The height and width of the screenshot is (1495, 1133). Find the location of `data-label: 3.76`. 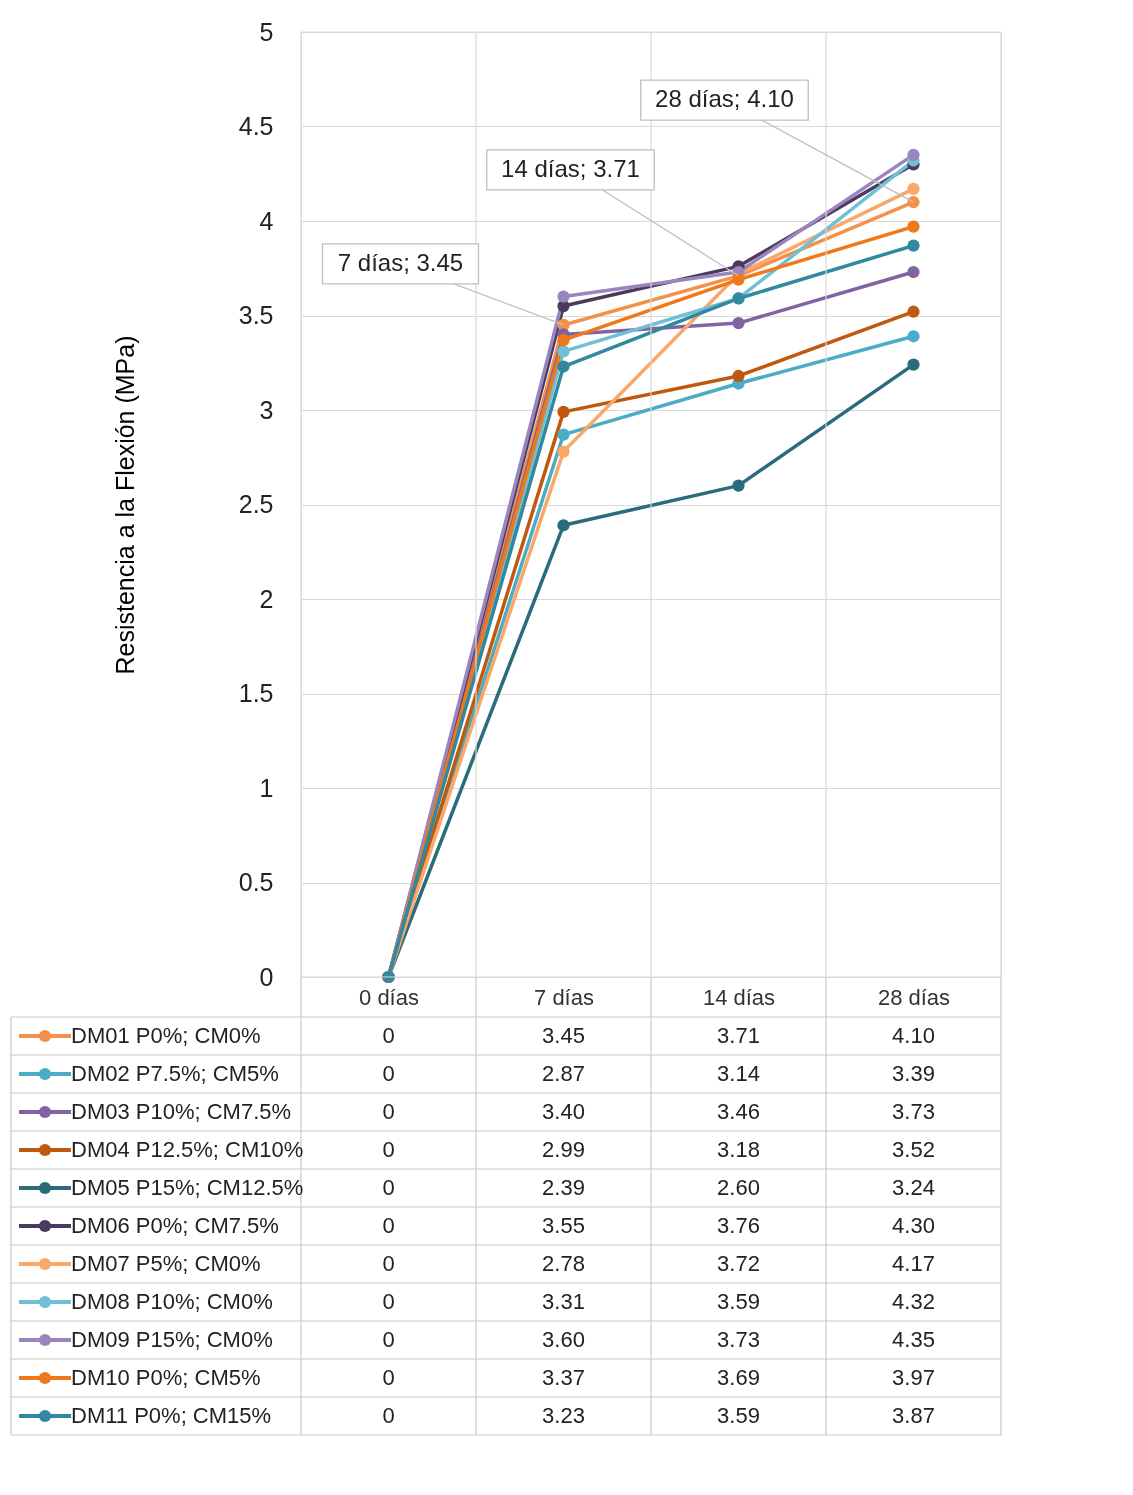

data-label: 3.76 is located at coordinates (738, 1225).